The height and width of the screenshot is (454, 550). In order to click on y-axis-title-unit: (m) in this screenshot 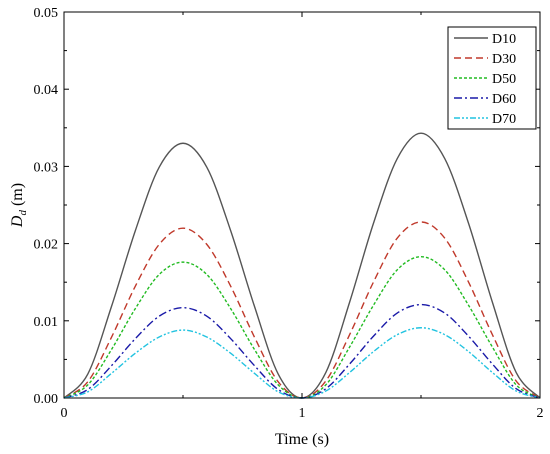, I will do `click(17, 196)`.